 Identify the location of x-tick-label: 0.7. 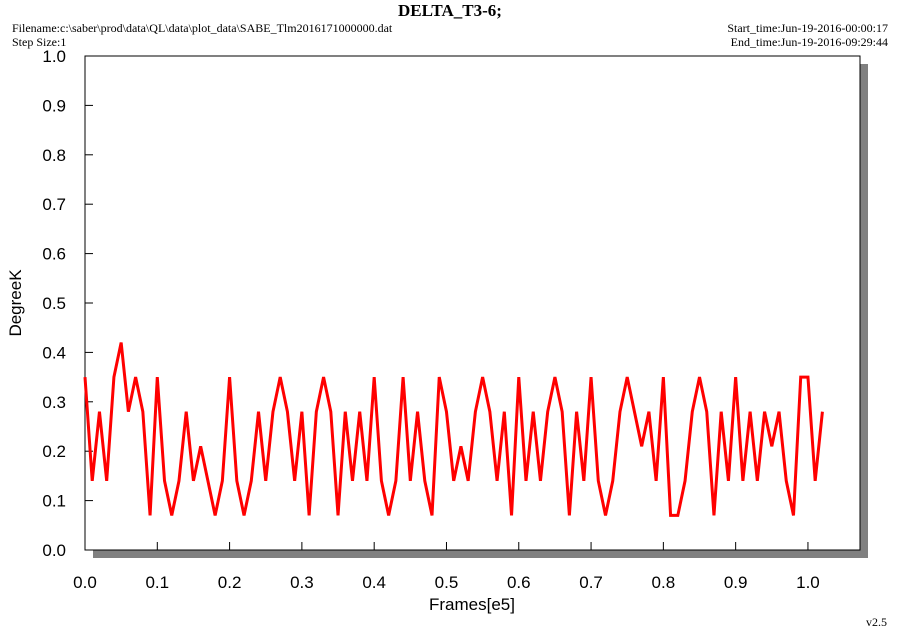
(591, 582).